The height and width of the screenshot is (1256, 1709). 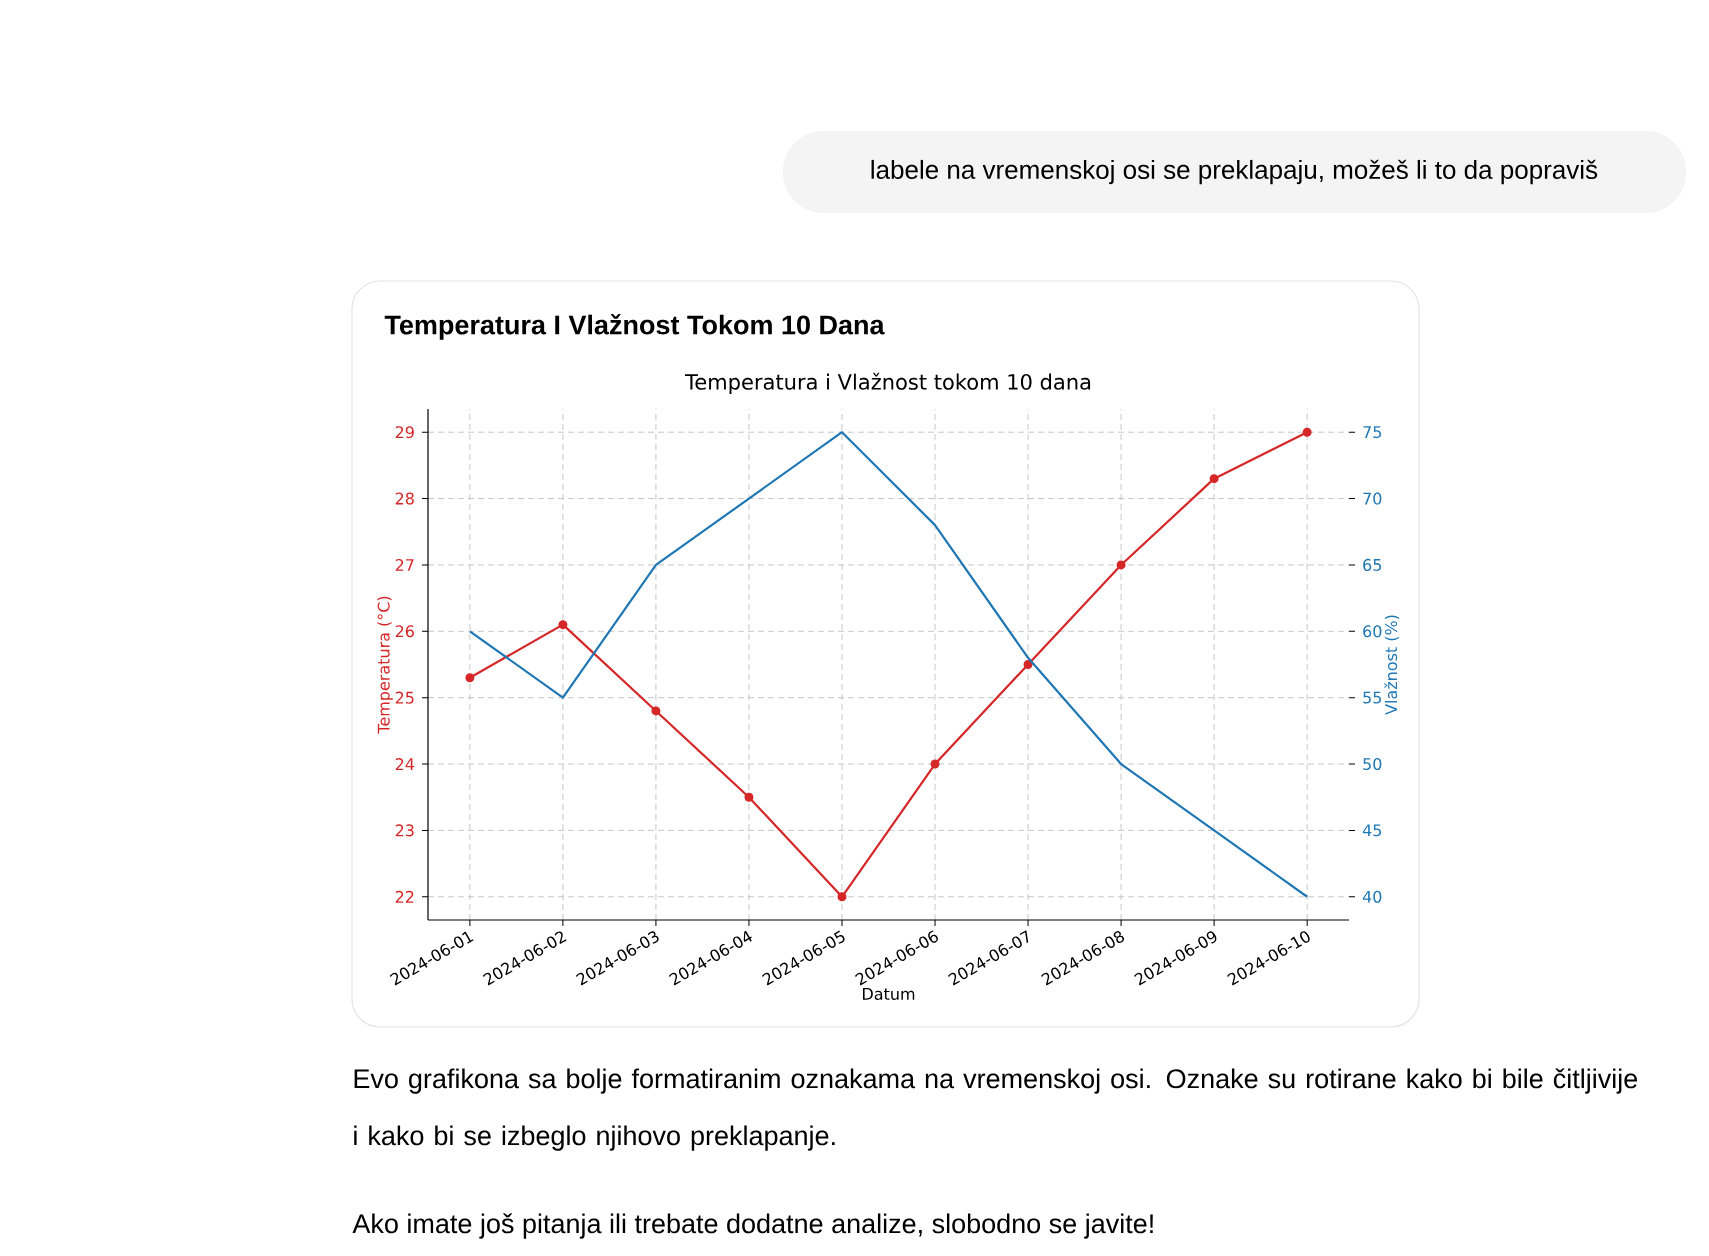 I want to click on y2-tick-label: 70, so click(x=1372, y=498).